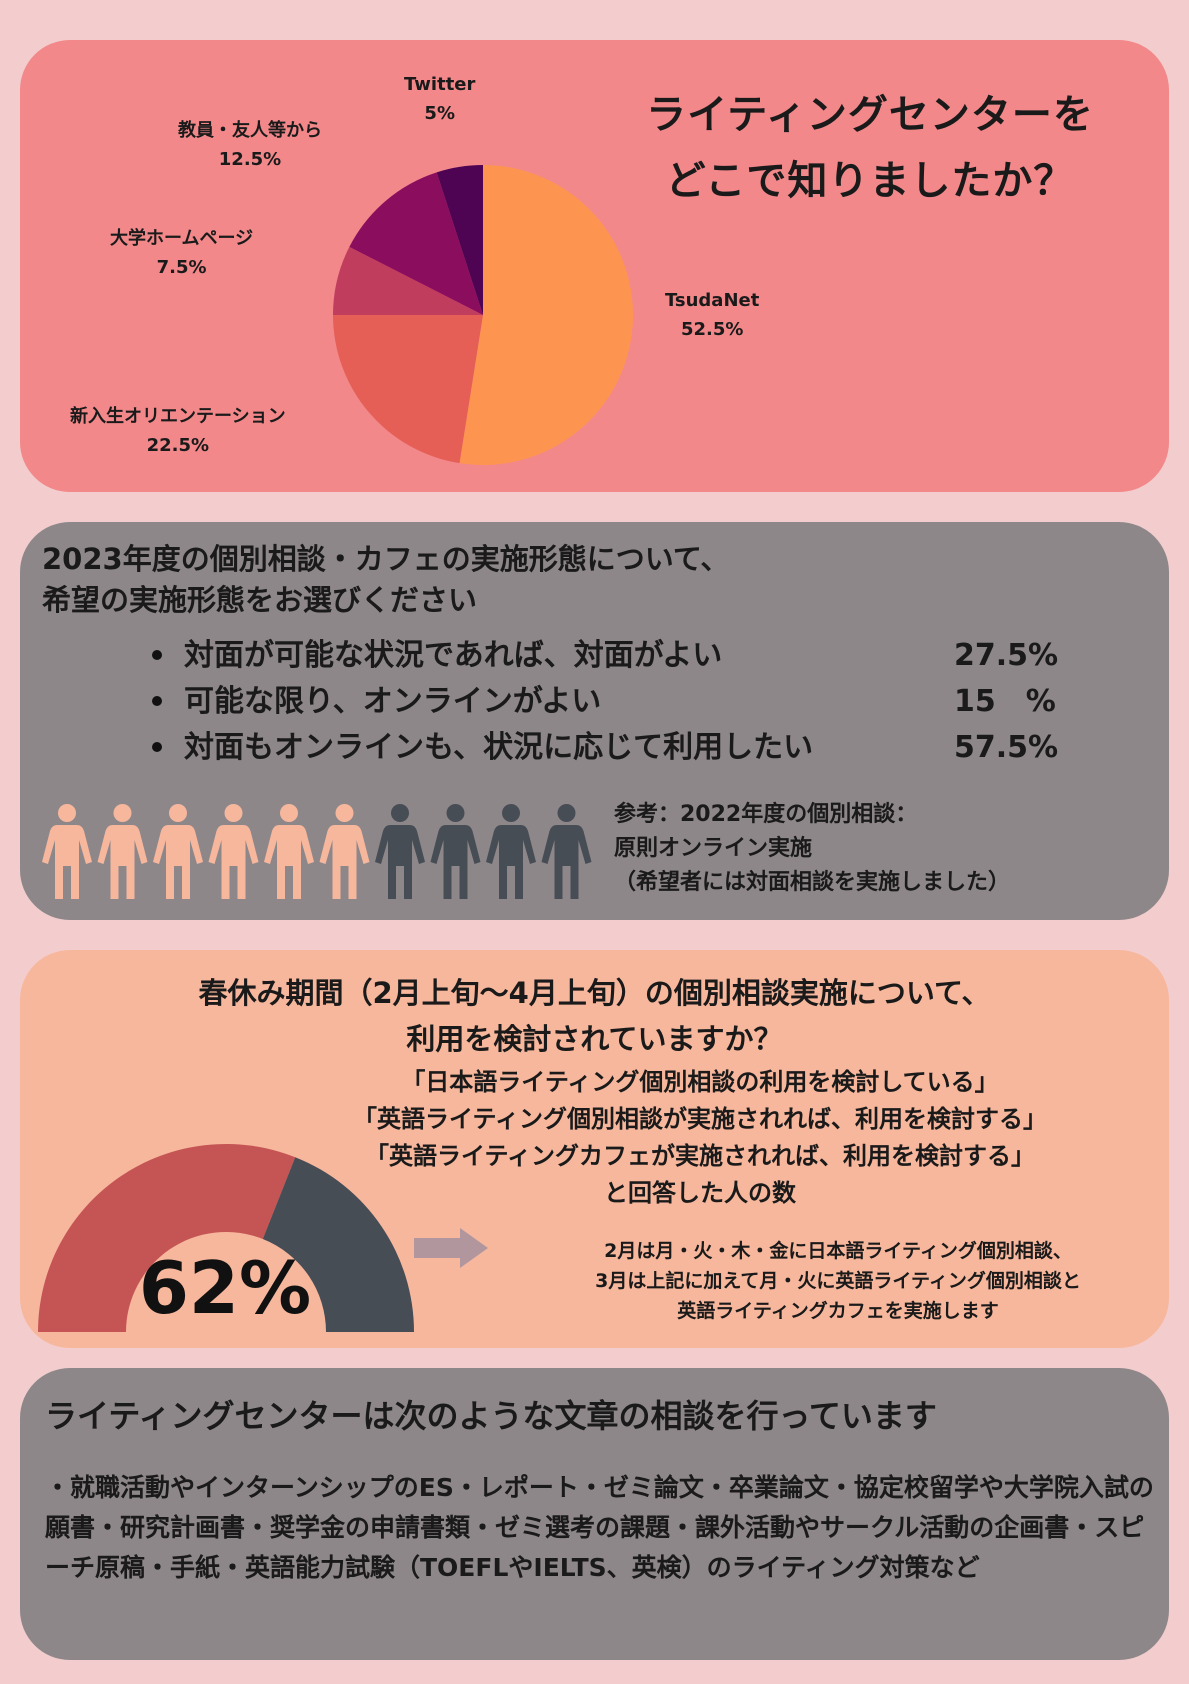 Image resolution: width=1189 pixels, height=1684 pixels. Describe the element at coordinates (250, 159) in the screenshot. I see `slice-percent: 12.5%` at that location.